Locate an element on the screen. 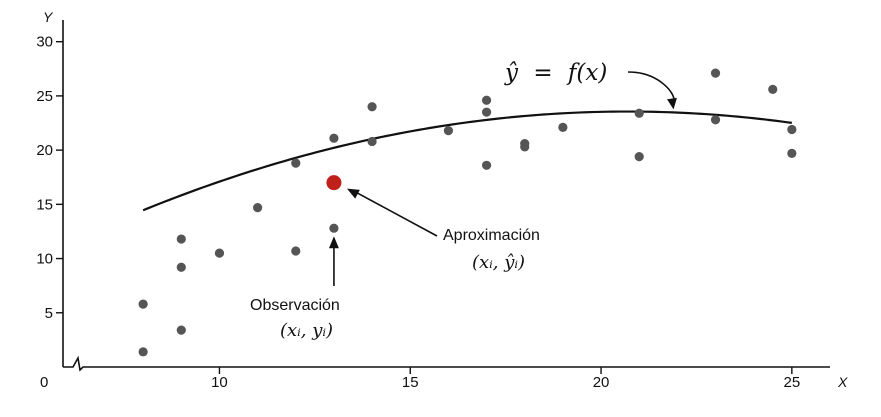  curve-equation-label: ŷ = f(x) is located at coordinates (555, 73).